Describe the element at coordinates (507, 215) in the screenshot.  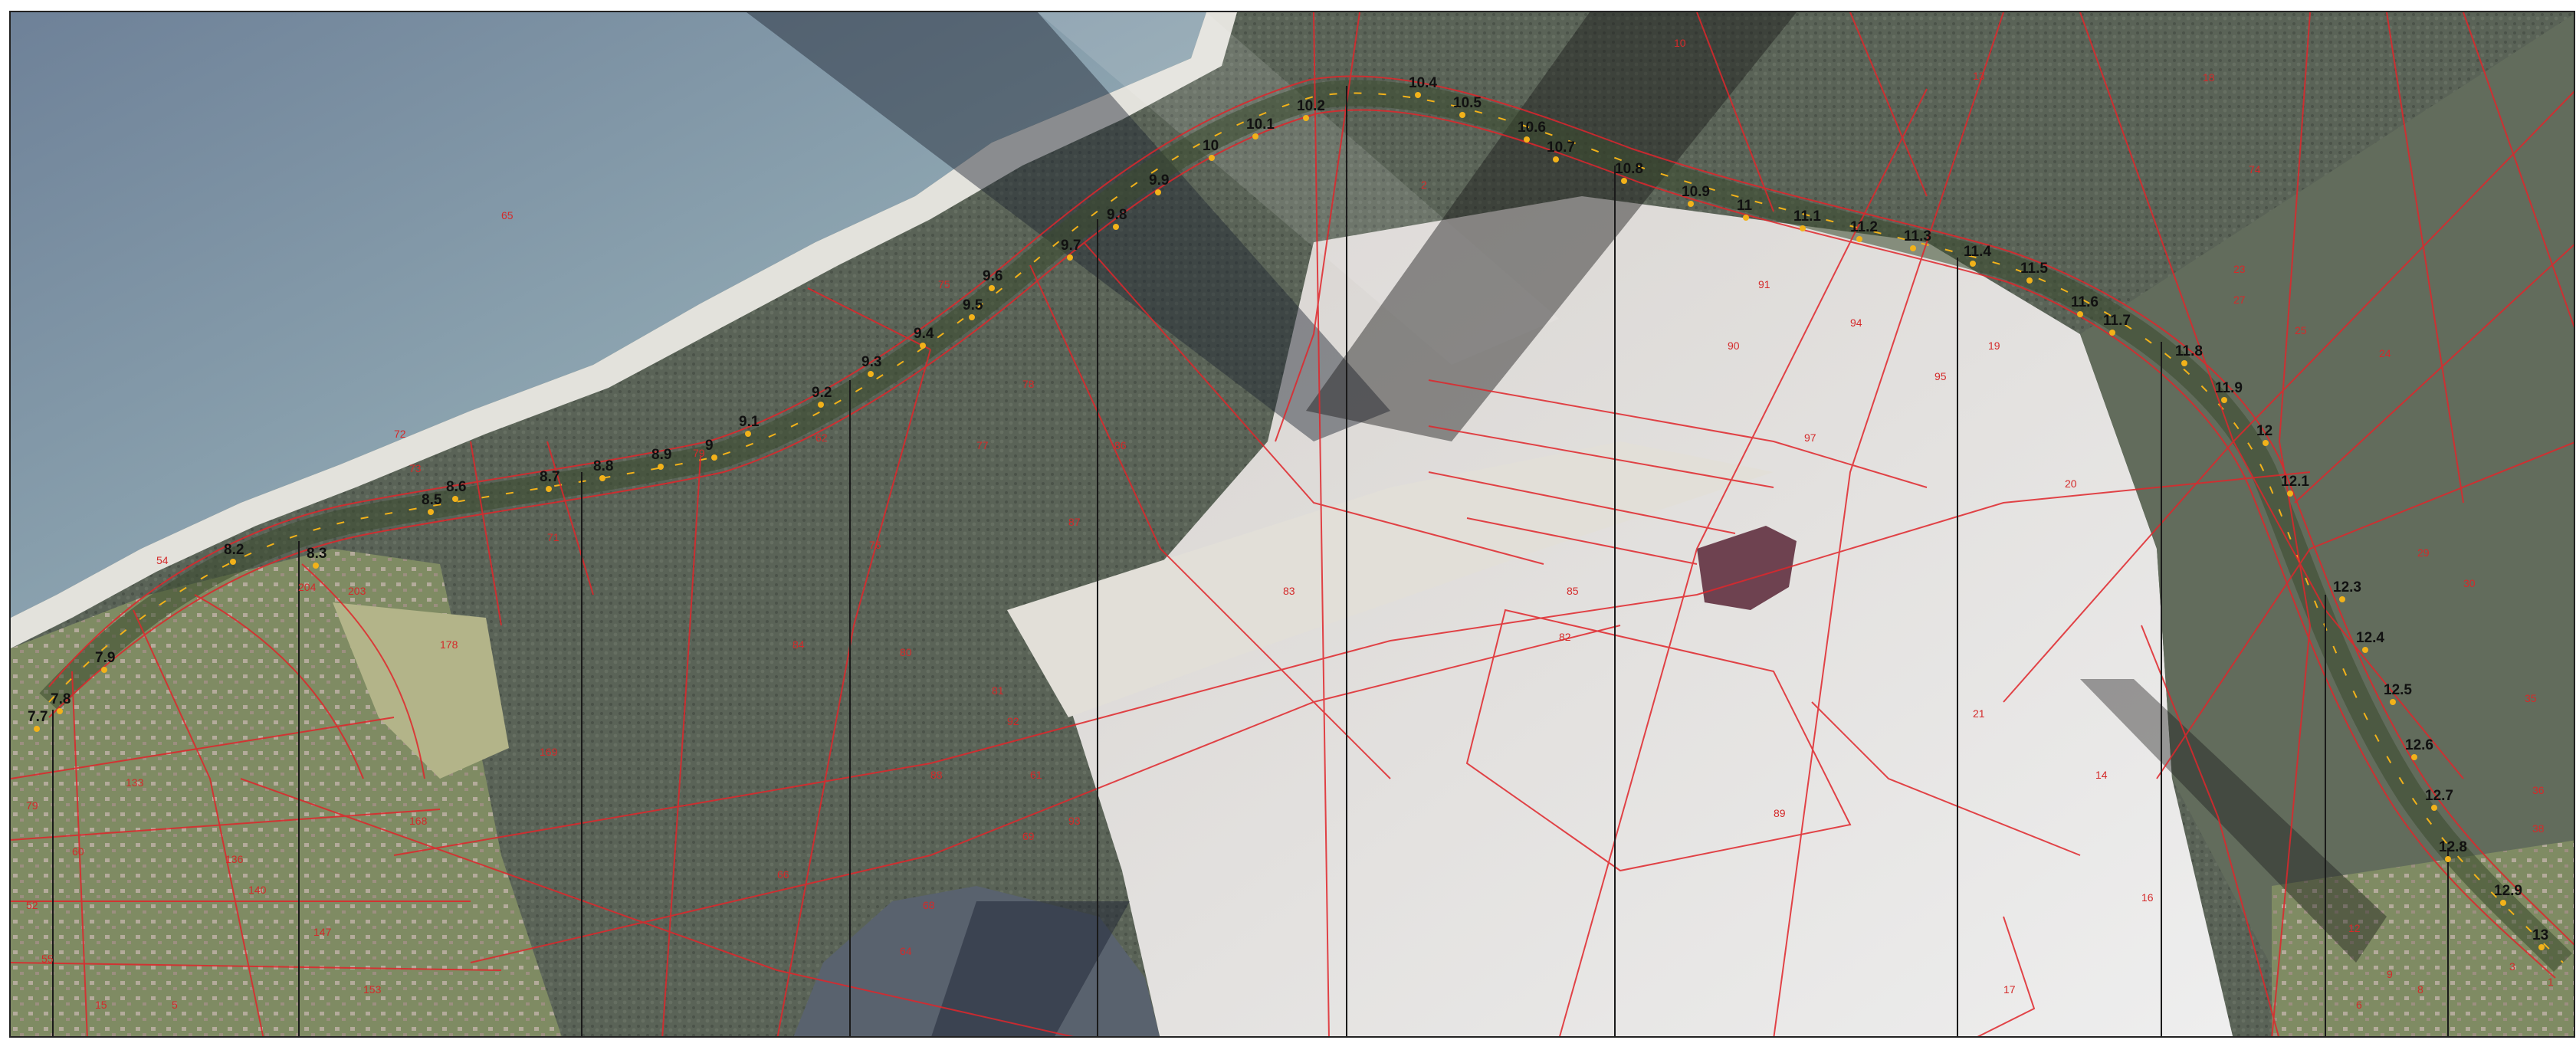
I see `parcel-number-label: 65` at that location.